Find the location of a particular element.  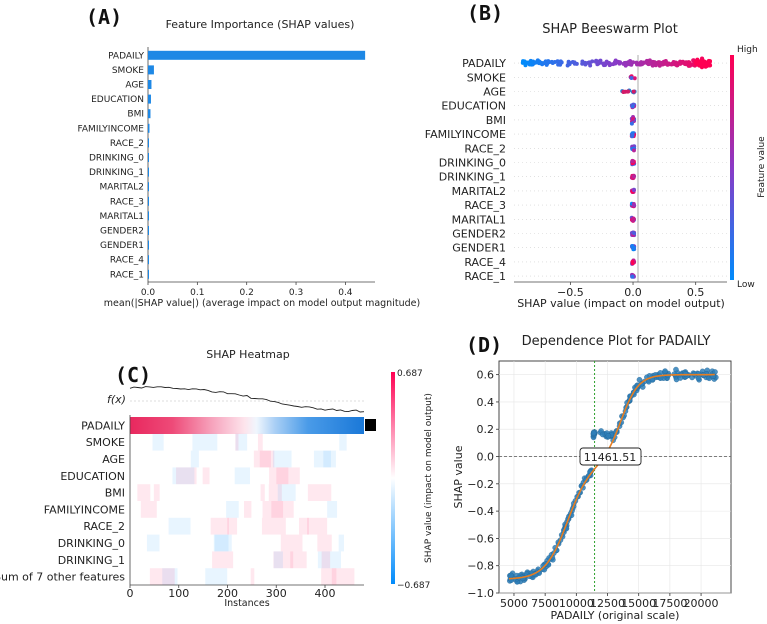

panel-c-xlabel: Instances is located at coordinates (246, 603).